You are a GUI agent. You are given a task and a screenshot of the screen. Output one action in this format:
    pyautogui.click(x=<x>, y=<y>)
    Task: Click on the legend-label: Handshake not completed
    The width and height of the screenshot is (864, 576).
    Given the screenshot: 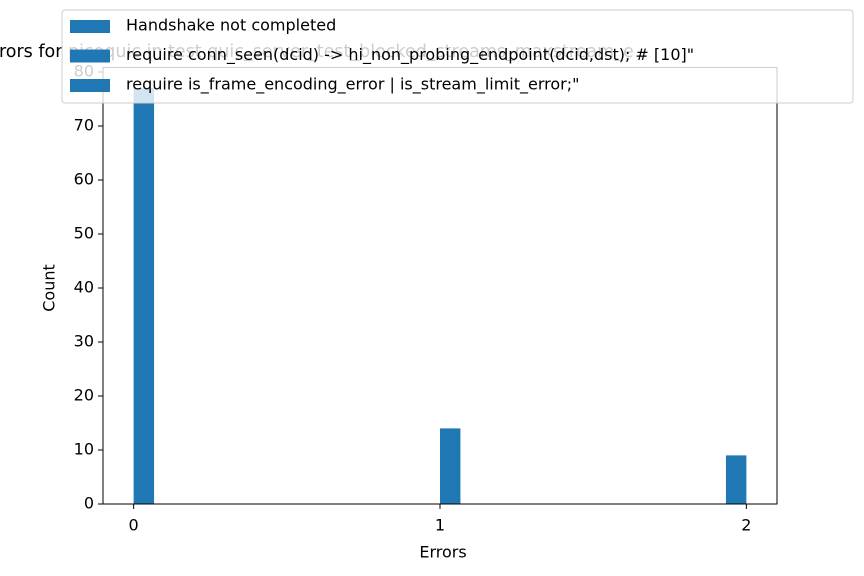 What is the action you would take?
    pyautogui.click(x=231, y=25)
    